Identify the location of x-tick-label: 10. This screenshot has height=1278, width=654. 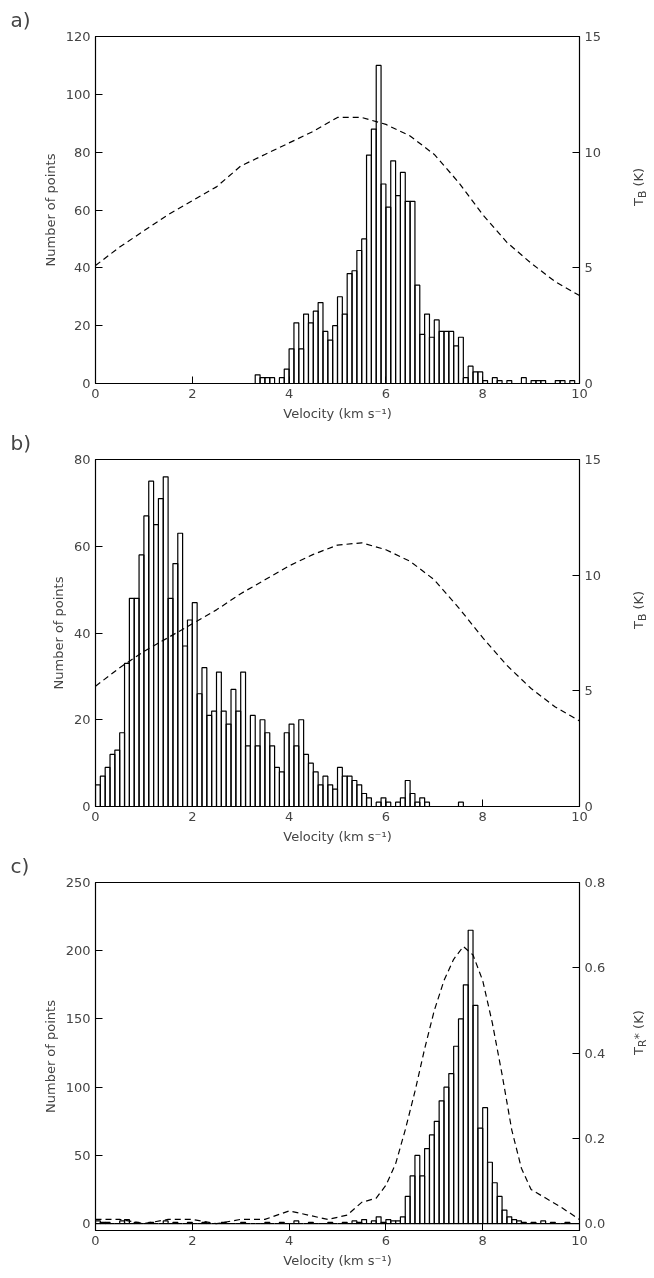
(579, 1240).